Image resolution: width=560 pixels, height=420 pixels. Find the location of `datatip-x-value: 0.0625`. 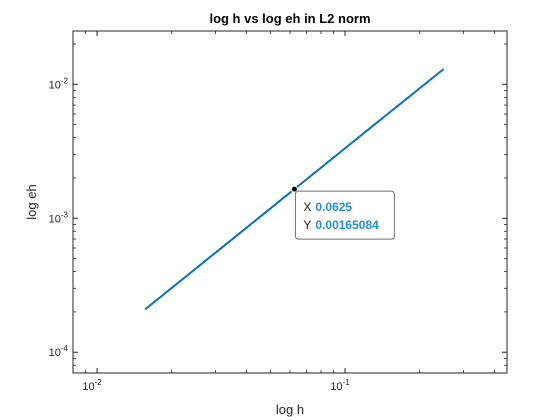

datatip-x-value: 0.0625 is located at coordinates (333, 207).